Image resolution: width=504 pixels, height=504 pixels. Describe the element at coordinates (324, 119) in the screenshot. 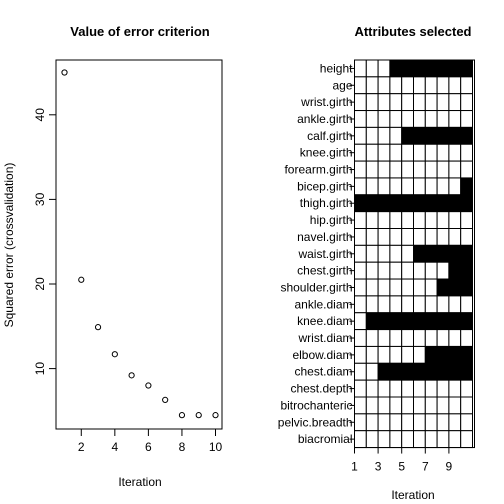

I see `attribute-label: ankle.girth` at that location.